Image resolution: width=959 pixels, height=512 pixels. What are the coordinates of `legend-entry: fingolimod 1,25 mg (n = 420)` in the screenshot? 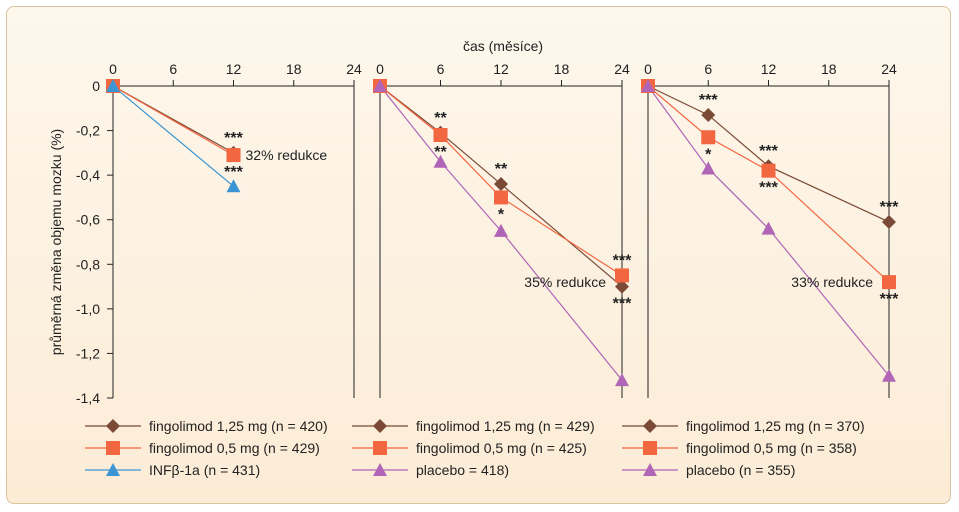 It's located at (238, 426).